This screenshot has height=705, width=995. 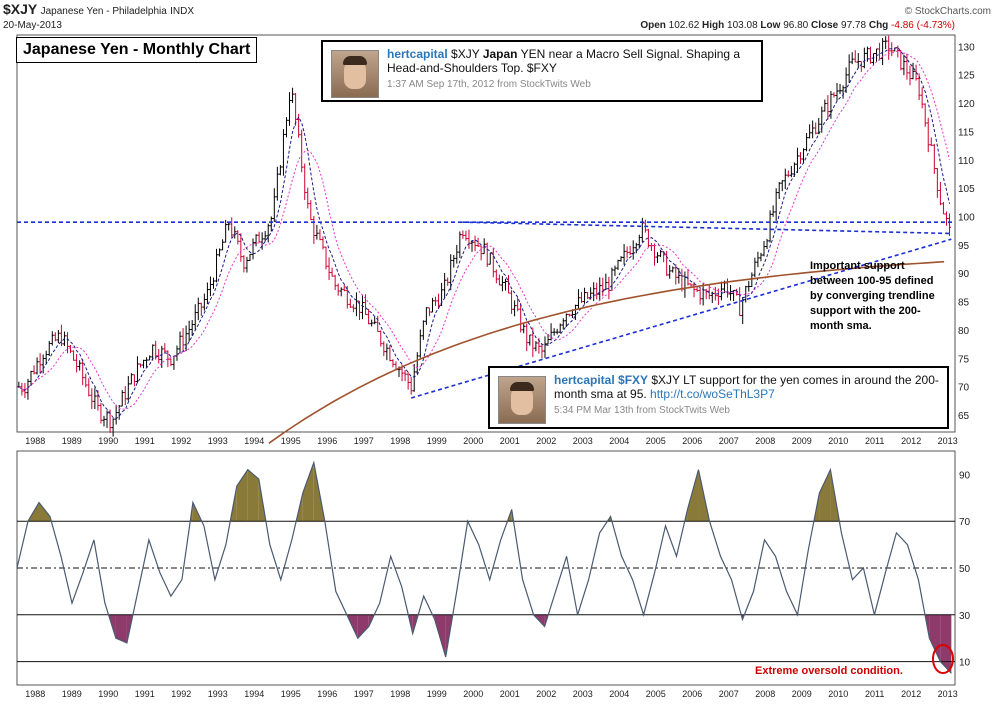 I want to click on price-tick-label: 100, so click(x=966, y=217).